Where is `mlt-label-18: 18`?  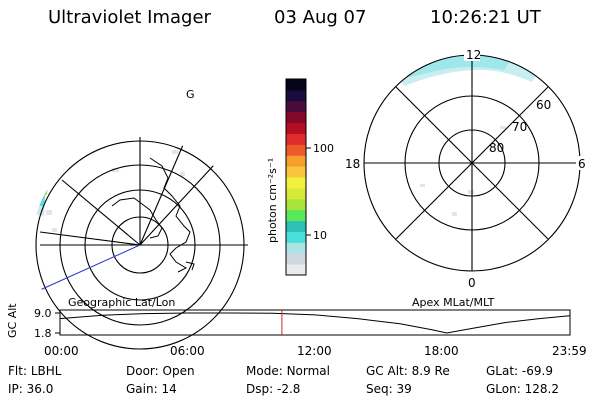
mlt-label-18: 18 is located at coordinates (352, 164).